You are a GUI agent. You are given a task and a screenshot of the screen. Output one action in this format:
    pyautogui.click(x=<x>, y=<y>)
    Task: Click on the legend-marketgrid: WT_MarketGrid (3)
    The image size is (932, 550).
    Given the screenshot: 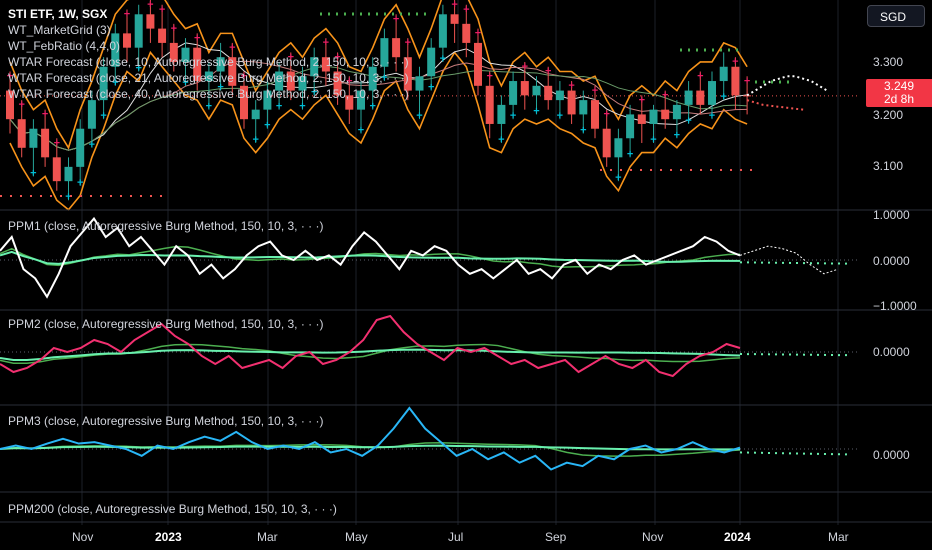 What is the action you would take?
    pyautogui.click(x=59, y=30)
    